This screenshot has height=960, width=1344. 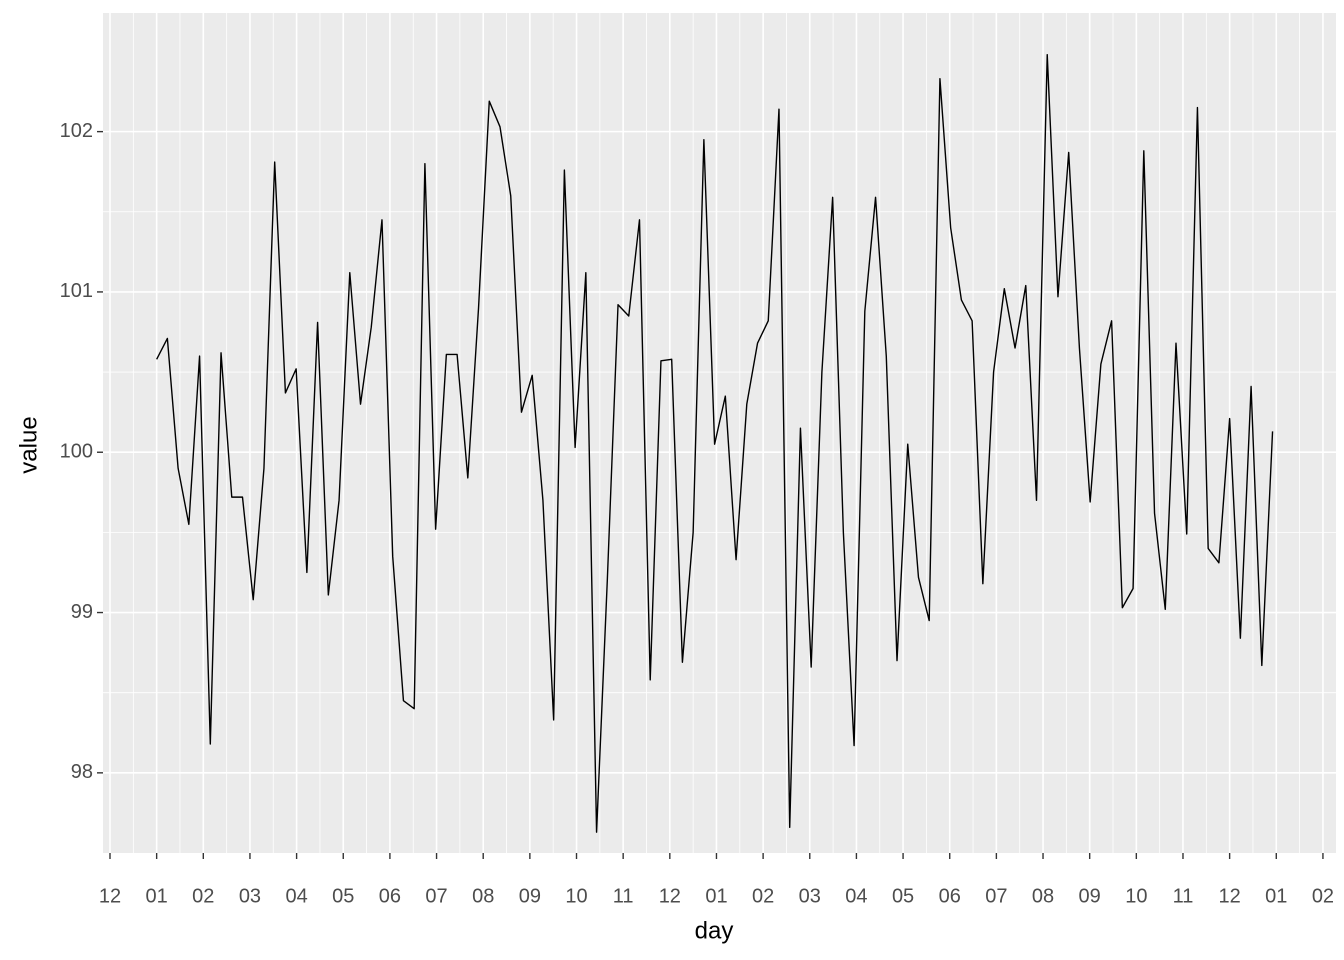 What do you see at coordinates (82, 772) in the screenshot?
I see `y-tick-label: 98` at bounding box center [82, 772].